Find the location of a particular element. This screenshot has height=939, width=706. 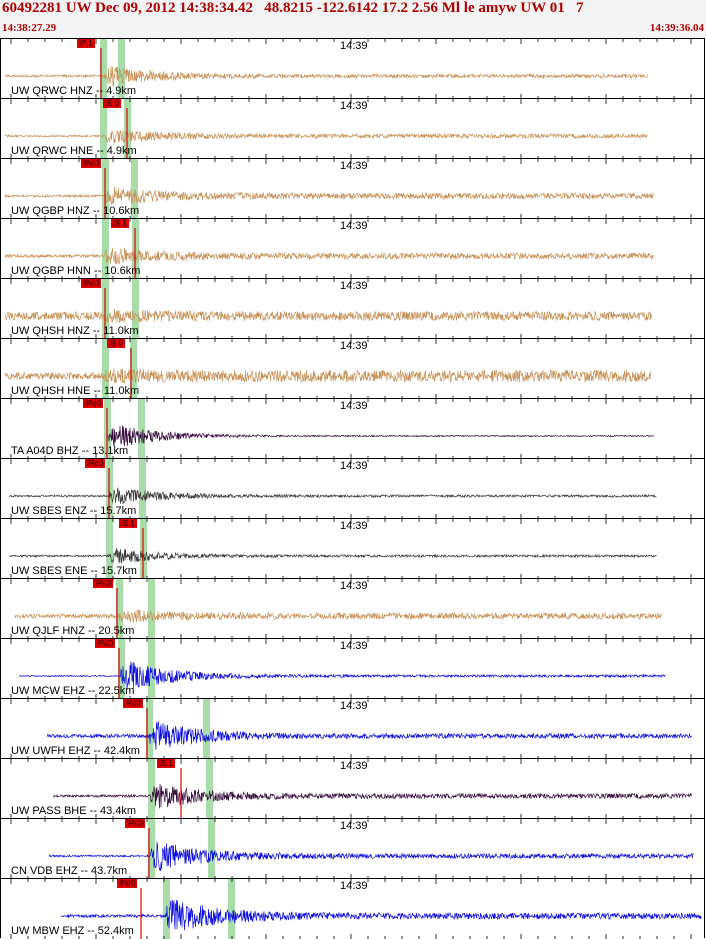

trace-panel: iS 0 14:39 UW QHSH HNE -- 11.0km is located at coordinates (352, 368).